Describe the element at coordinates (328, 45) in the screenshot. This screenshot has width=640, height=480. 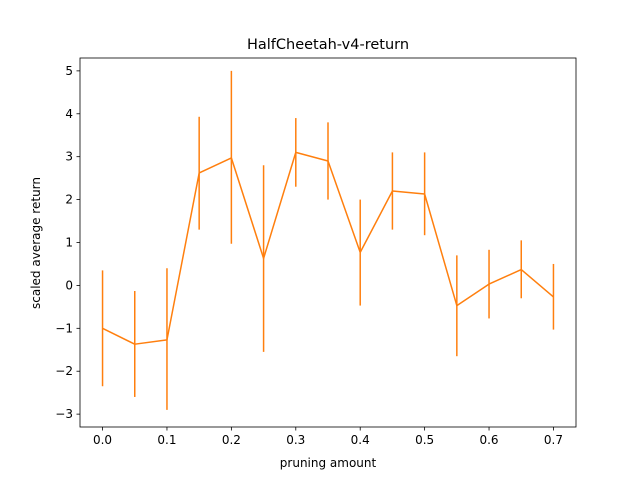
I see `chart-title: HalfCheetah-v4-return` at that location.